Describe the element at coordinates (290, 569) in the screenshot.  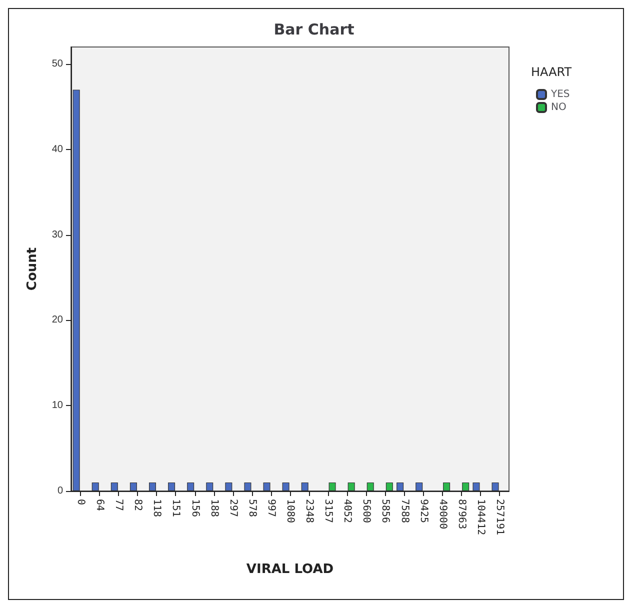
I see `x-axis-title: VIRAL LOAD` at that location.